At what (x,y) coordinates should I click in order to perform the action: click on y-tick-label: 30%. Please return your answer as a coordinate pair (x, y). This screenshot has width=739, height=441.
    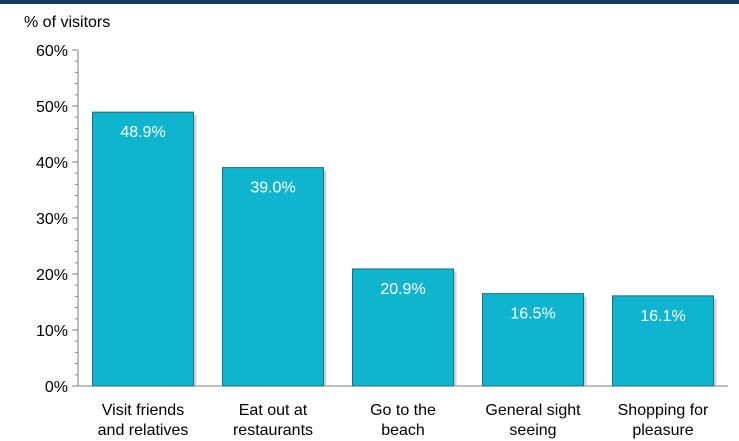
    Looking at the image, I should click on (52, 219).